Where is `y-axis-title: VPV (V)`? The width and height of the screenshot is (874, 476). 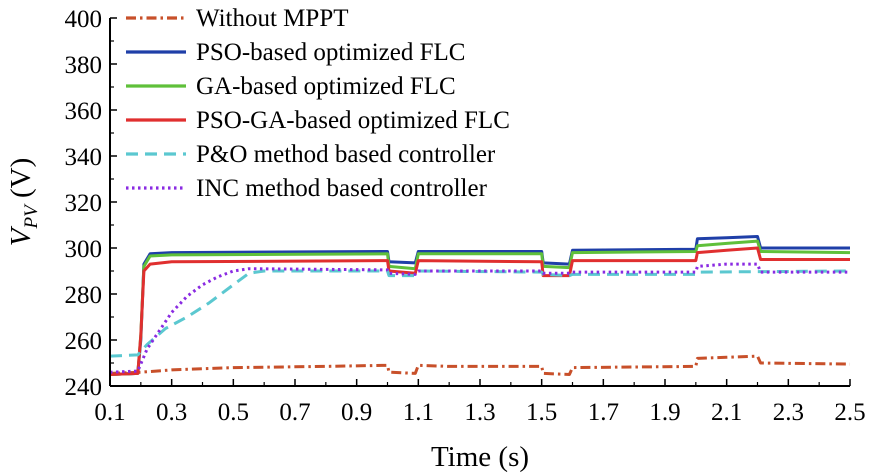 y-axis-title: VPV (V) is located at coordinates (23, 202).